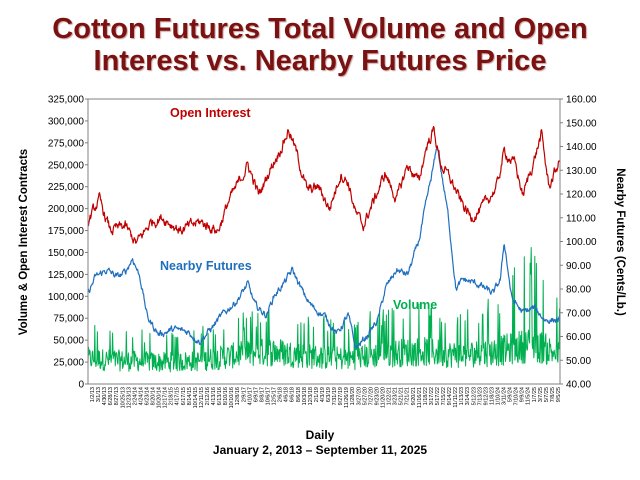 The image size is (640, 480). Describe the element at coordinates (505, 396) in the screenshot. I see `x-tick-label: 3/11/24` at that location.